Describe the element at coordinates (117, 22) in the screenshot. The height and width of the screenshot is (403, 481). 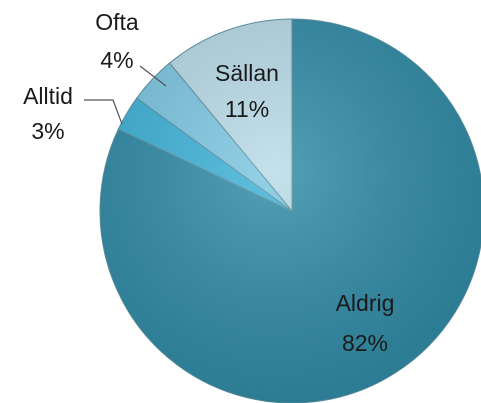
I see `category-label: Ofta` at that location.